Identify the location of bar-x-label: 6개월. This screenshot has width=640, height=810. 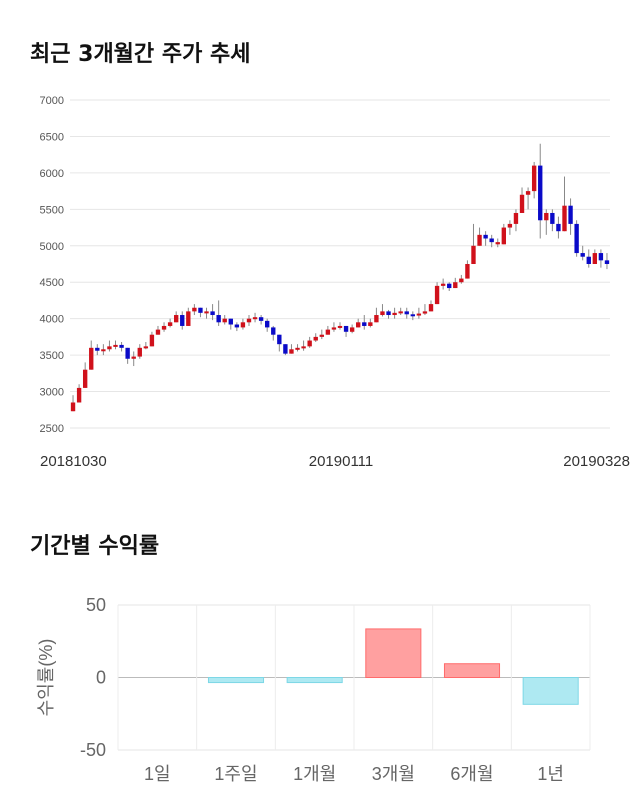
(471, 774).